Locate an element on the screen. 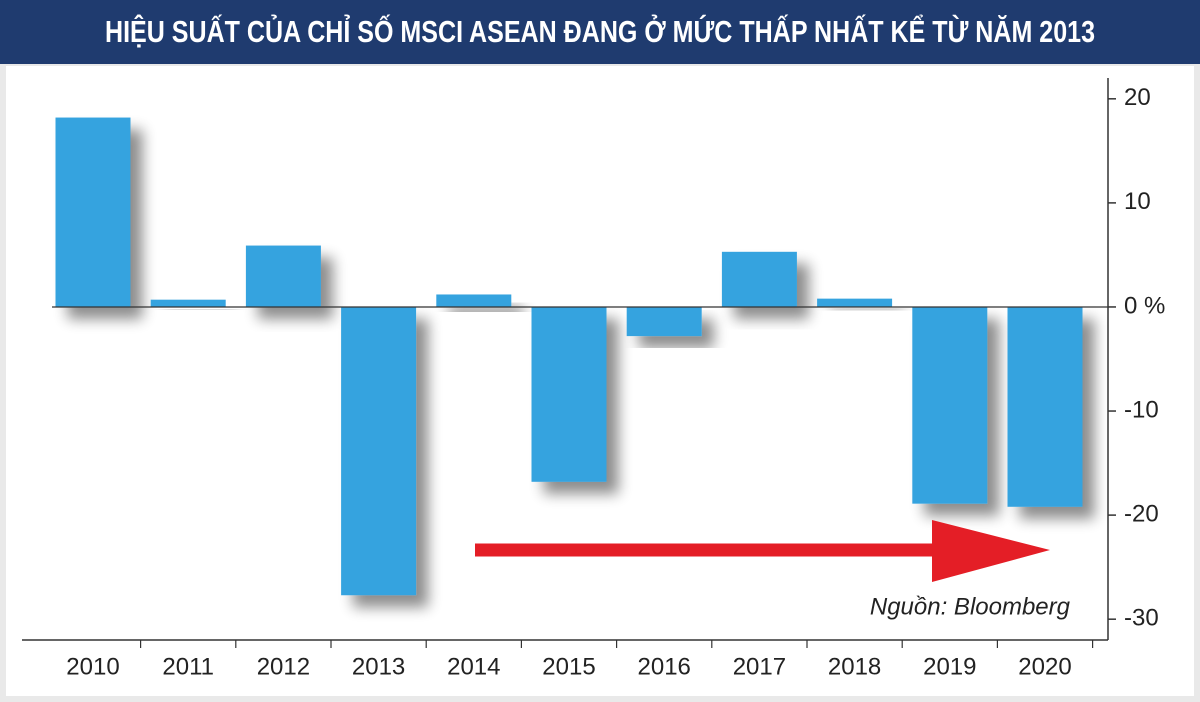 The width and height of the screenshot is (1200, 702). x-tick-label: 2010 is located at coordinates (92, 666).